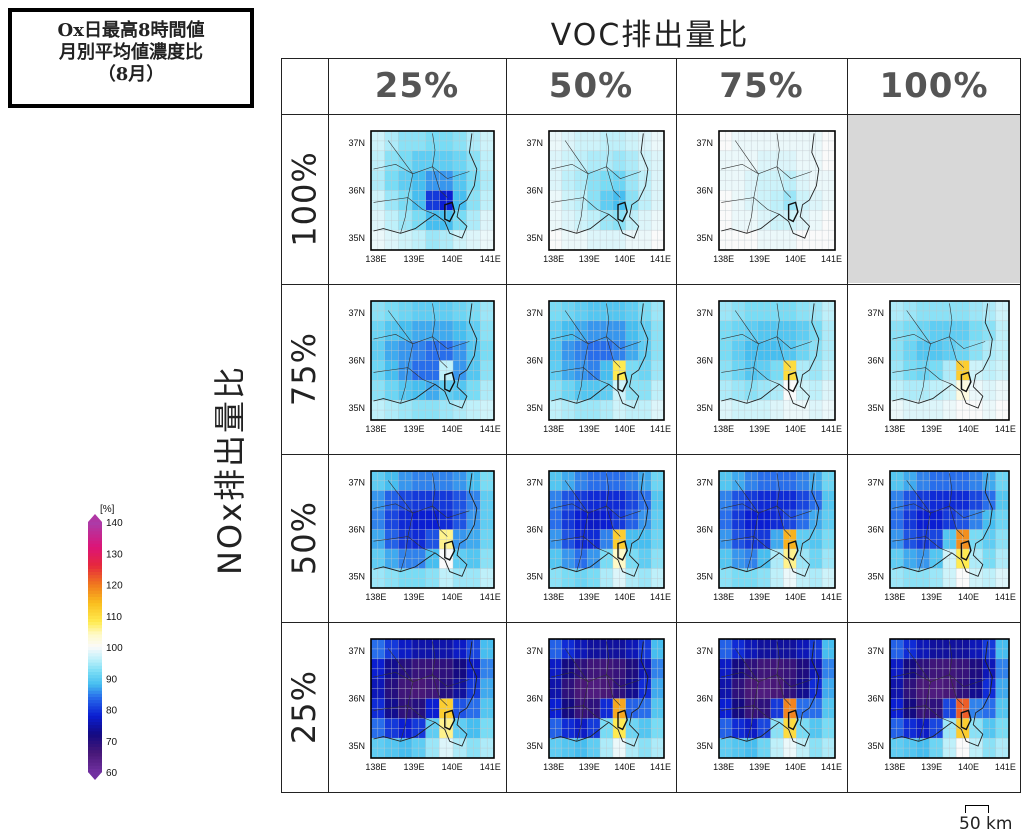 The width and height of the screenshot is (1021, 836). I want to click on colorbar-tick-label: 120, so click(114, 586).